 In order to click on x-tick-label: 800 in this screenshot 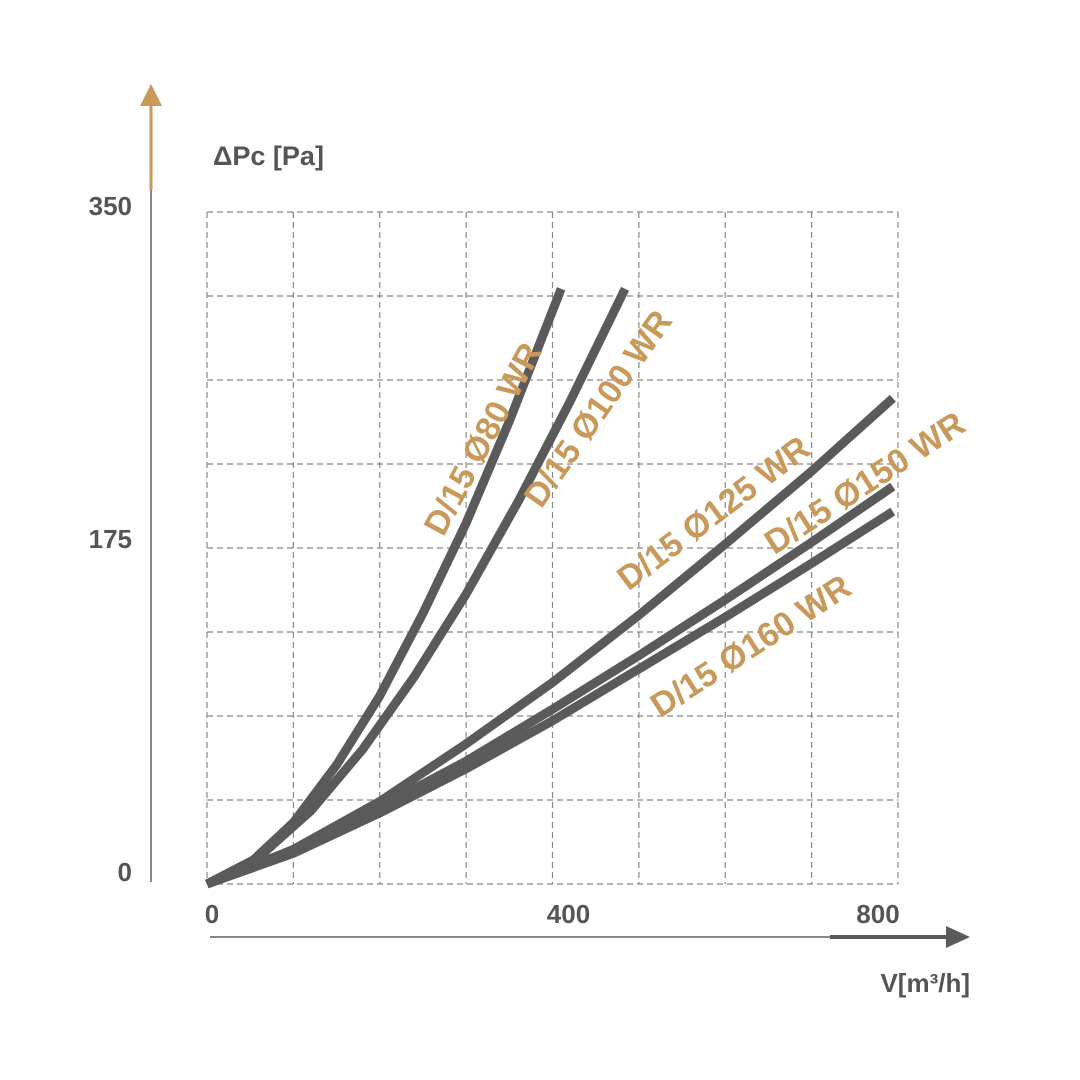, I will do `click(877, 914)`.